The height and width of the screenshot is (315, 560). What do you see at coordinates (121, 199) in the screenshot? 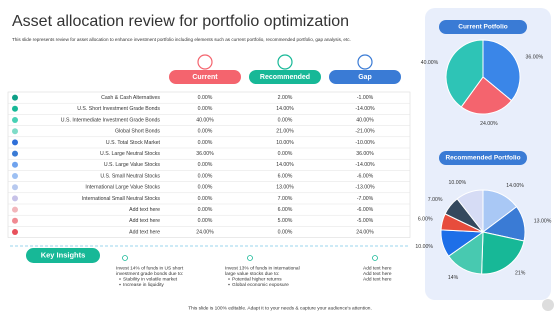
I see `row-name: International Small Neutral Stocks` at bounding box center [121, 199].